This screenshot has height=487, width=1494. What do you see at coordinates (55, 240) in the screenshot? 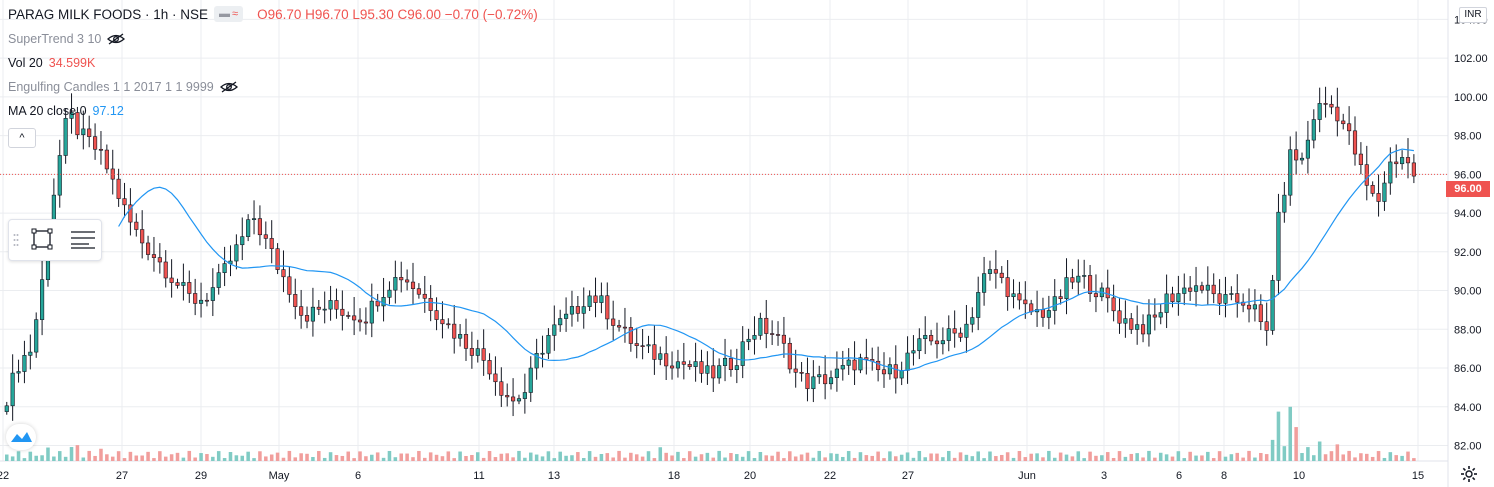
I see `floating-drawing-toolbar` at bounding box center [55, 240].